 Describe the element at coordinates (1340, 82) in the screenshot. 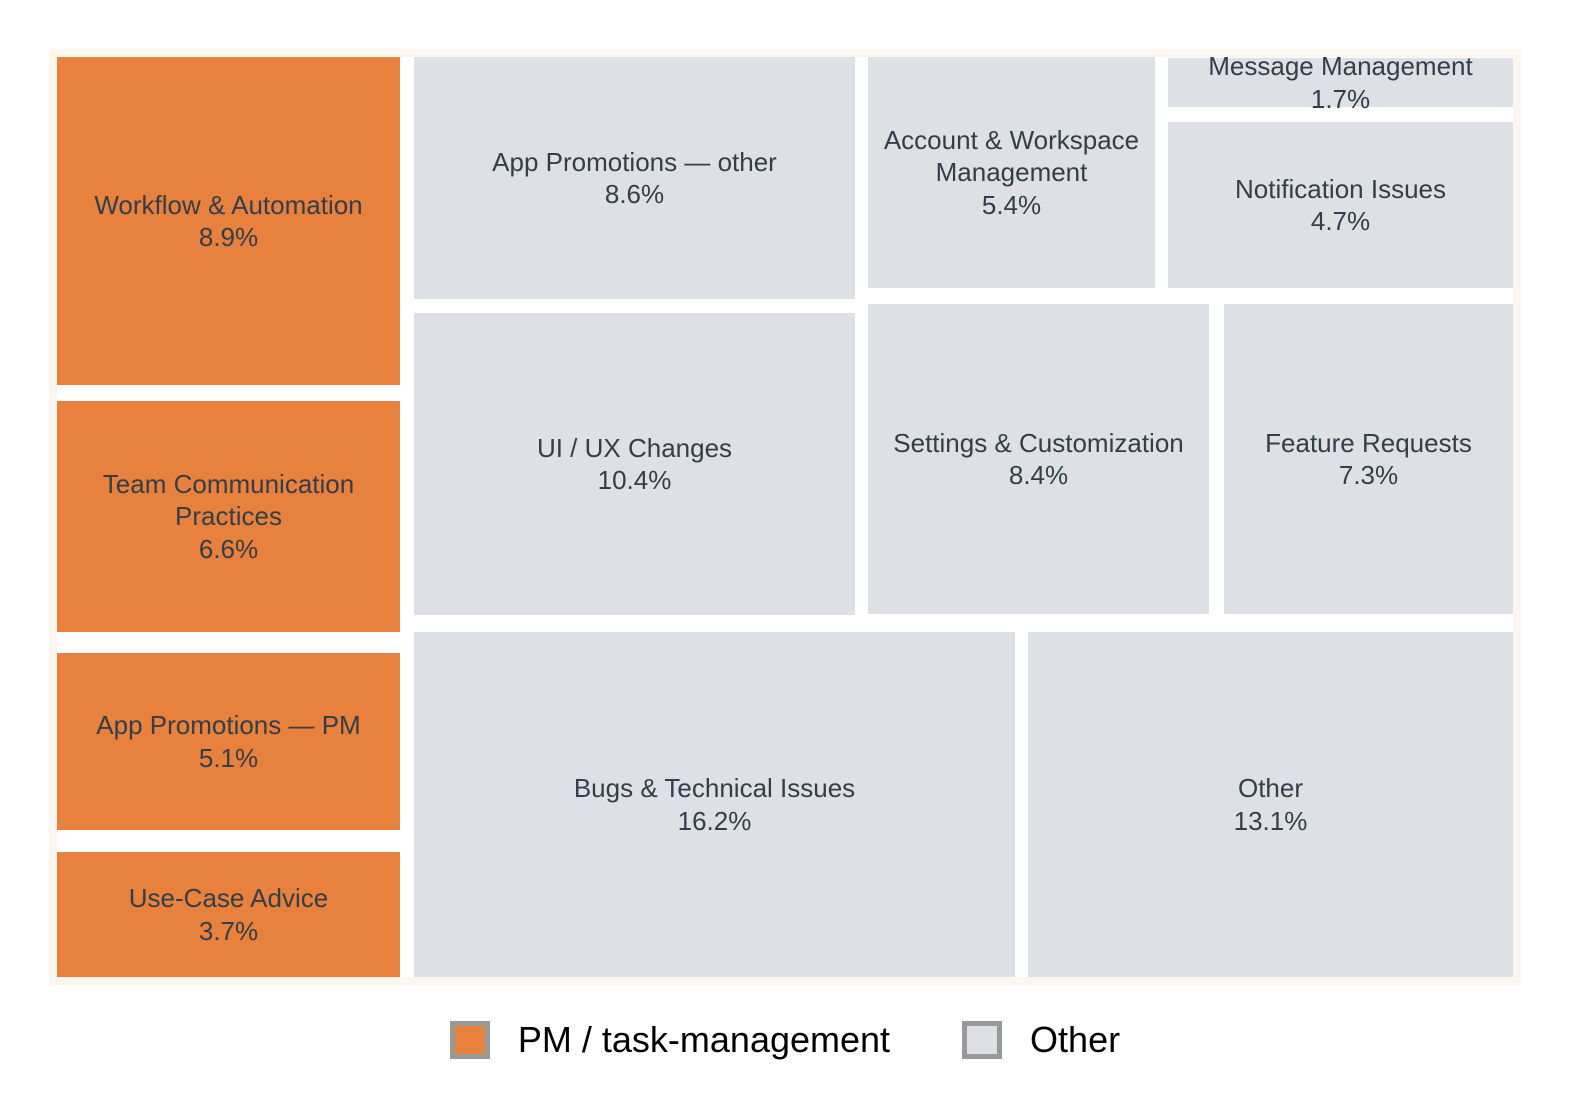

I see `treemap-tile: Message Management 1.7%` at that location.